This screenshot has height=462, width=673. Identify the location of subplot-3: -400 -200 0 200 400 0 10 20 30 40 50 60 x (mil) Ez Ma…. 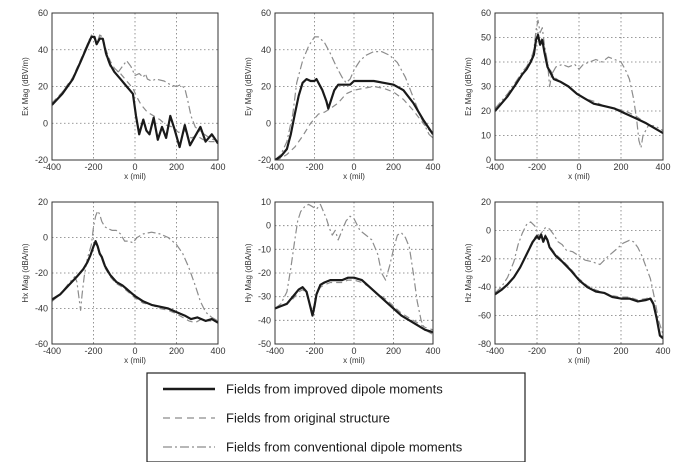
(567, 94).